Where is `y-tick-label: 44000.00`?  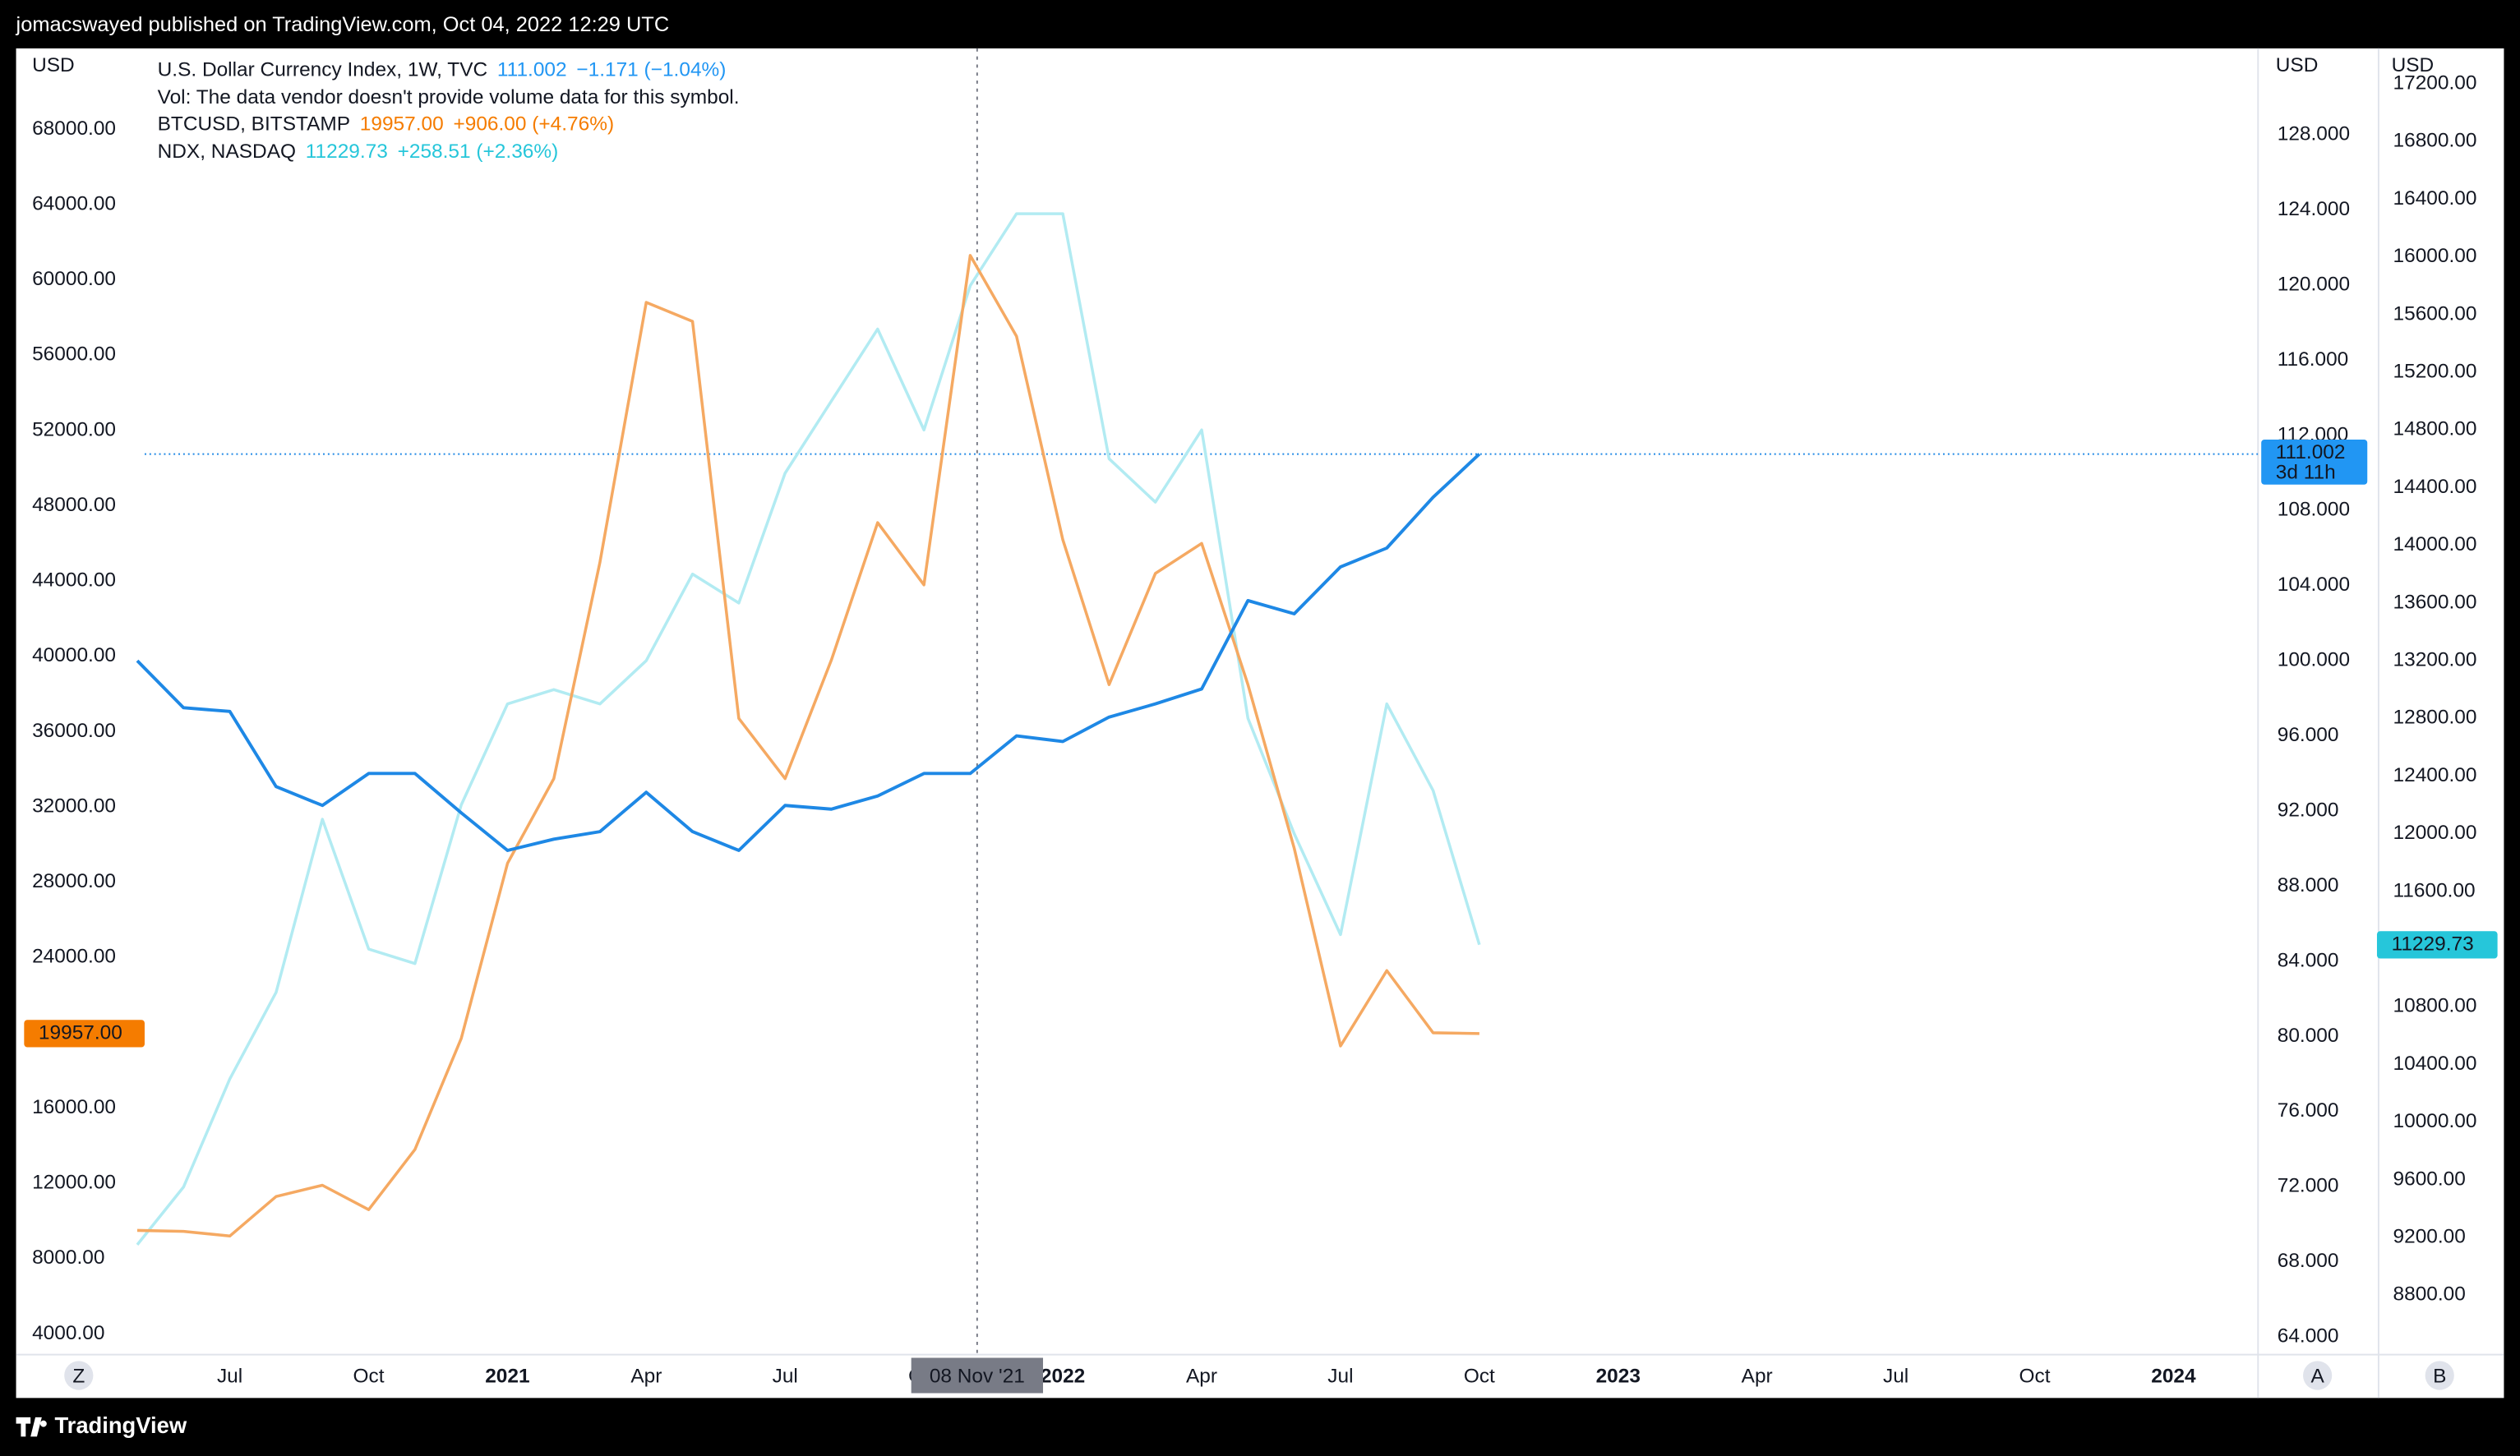
y-tick-label: 44000.00 is located at coordinates (74, 580).